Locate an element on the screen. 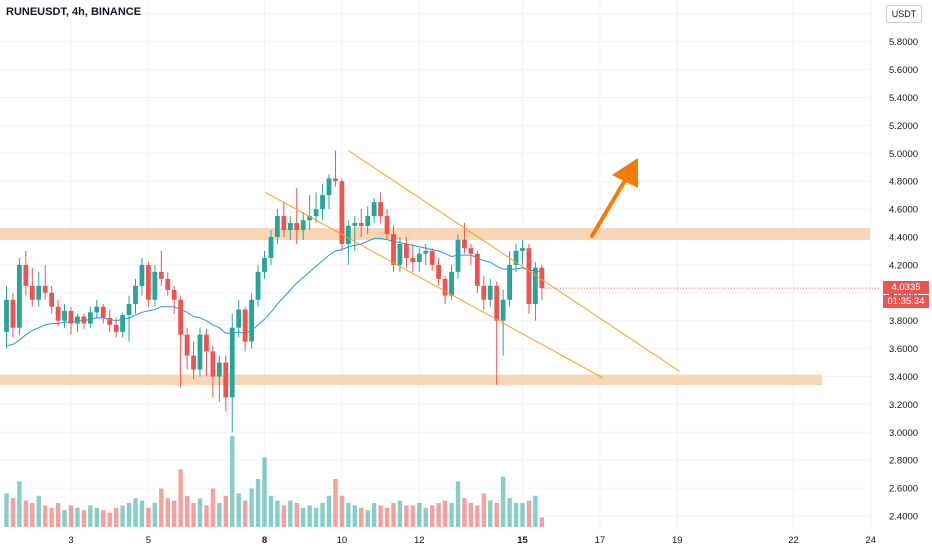 The width and height of the screenshot is (932, 550). price-tick-label: 2.4000 is located at coordinates (903, 517).